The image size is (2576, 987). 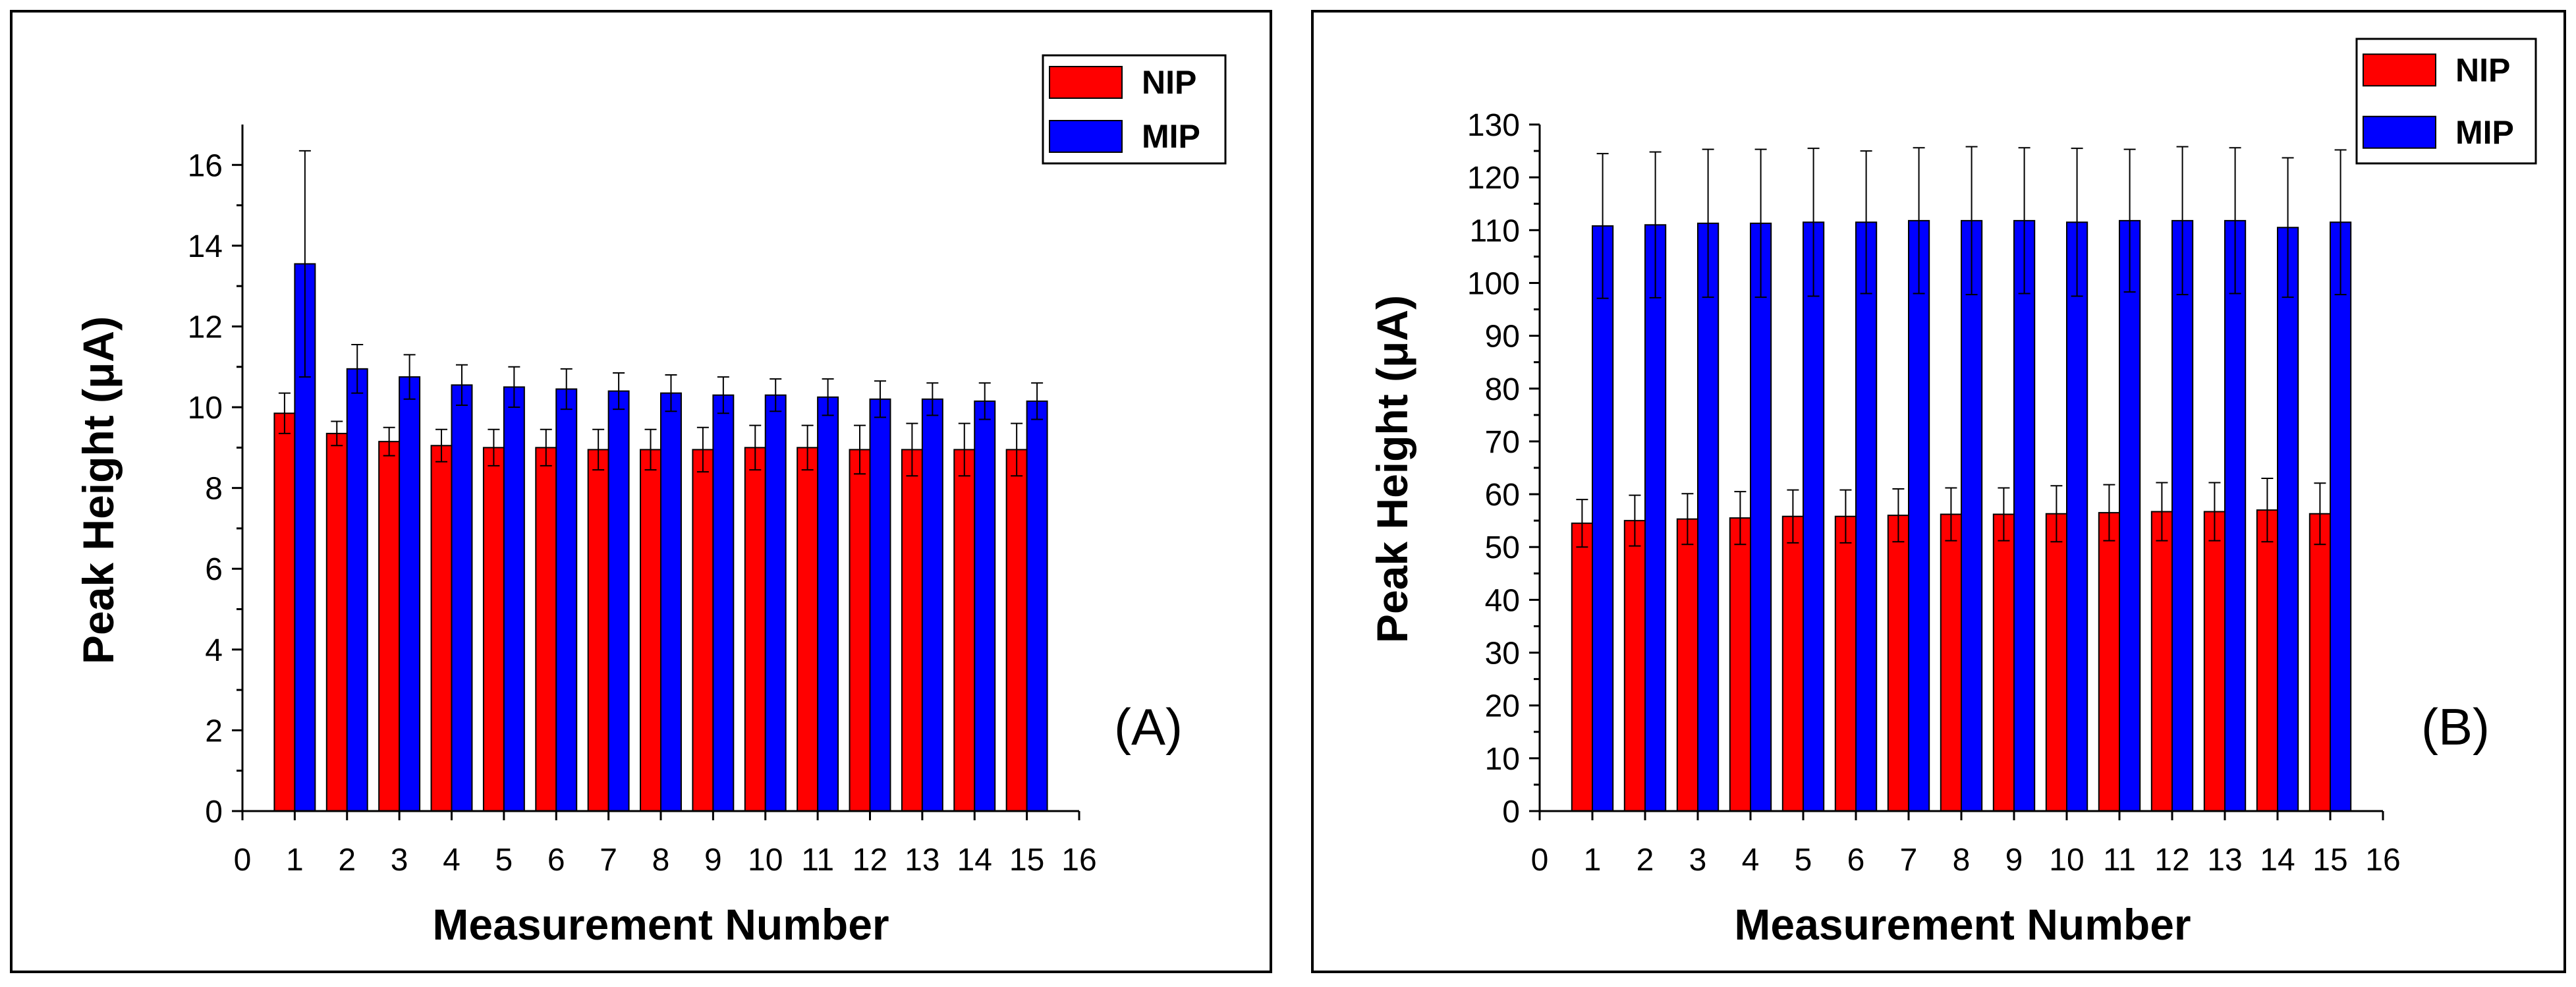 I want to click on panel-a-y-tick-label-6: 6, so click(x=214, y=569).